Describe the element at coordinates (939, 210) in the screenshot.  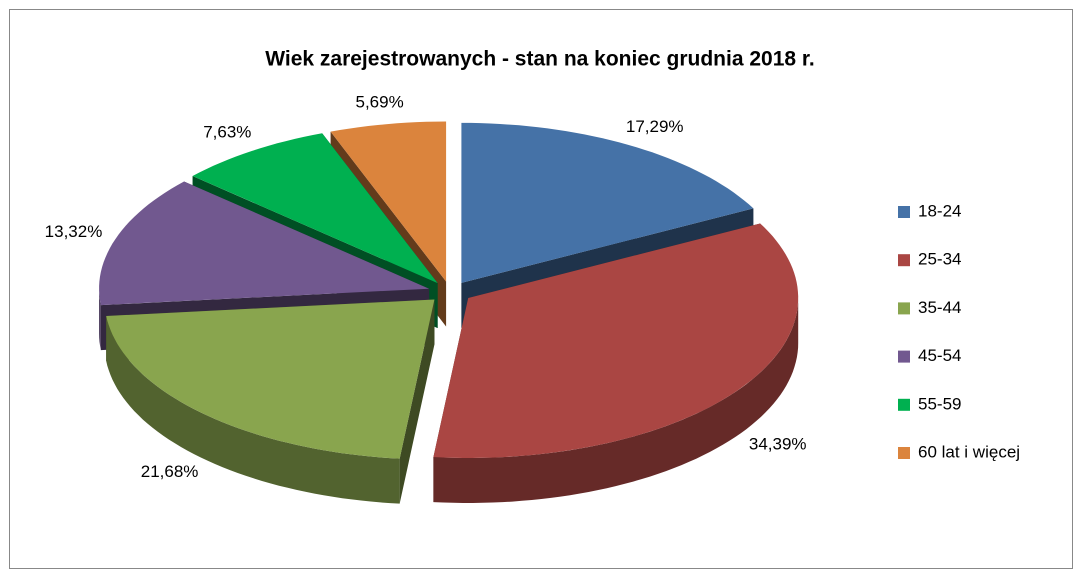
I see `legend-label: 18-24` at that location.